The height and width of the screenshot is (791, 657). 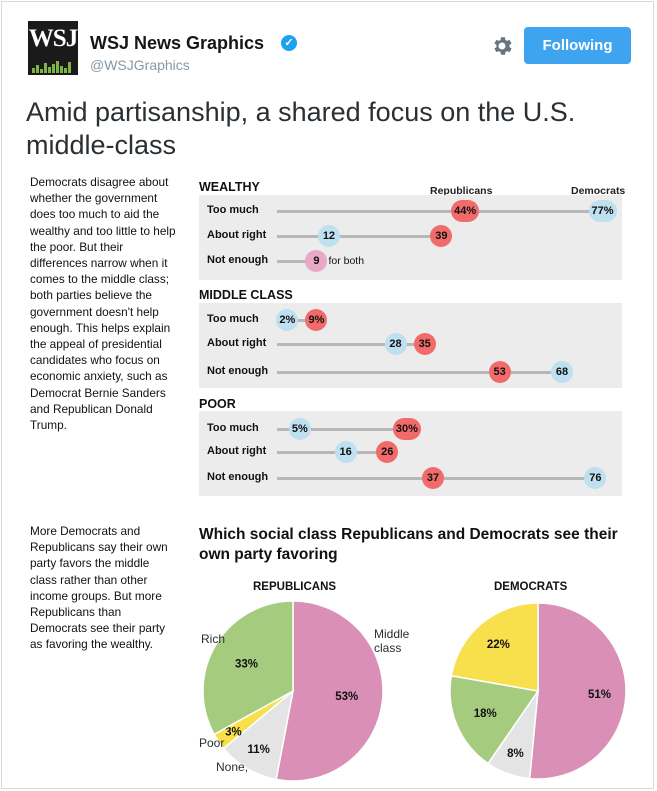 I want to click on dot-republican: 39, so click(x=441, y=236).